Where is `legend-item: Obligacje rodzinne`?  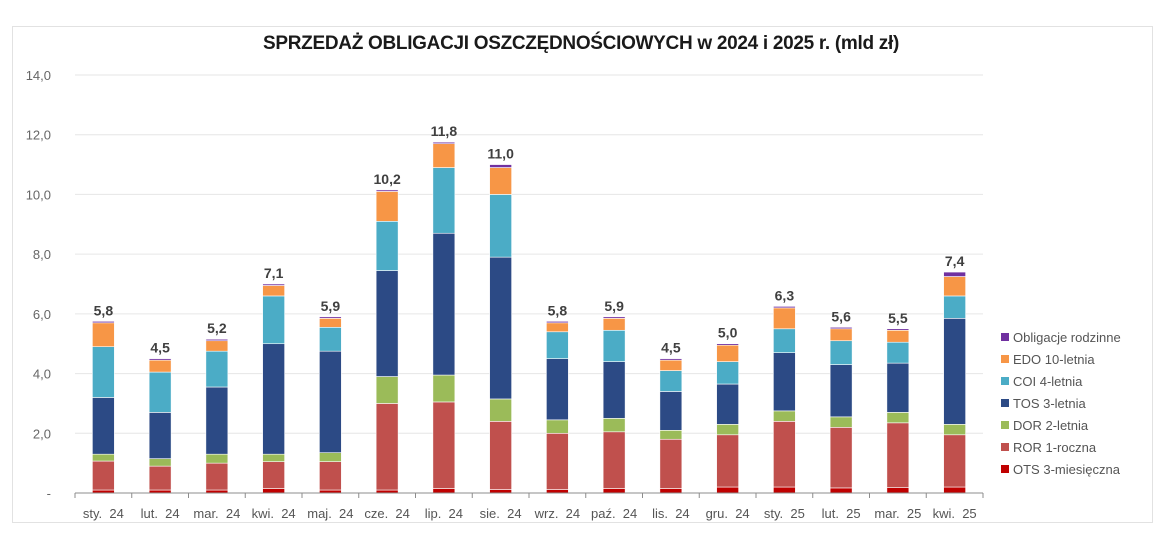 legend-item: Obligacje rodzinne is located at coordinates (1061, 337).